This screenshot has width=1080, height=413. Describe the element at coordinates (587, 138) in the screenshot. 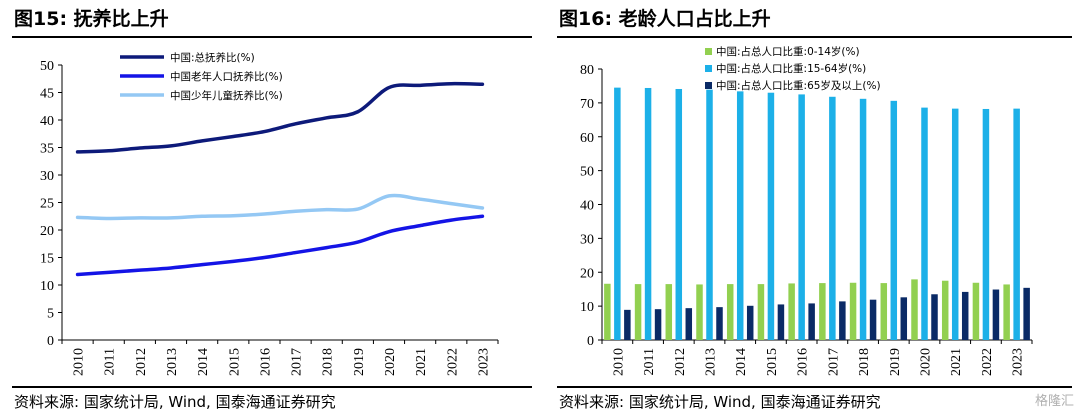

I see `y-tick-label: 60` at that location.